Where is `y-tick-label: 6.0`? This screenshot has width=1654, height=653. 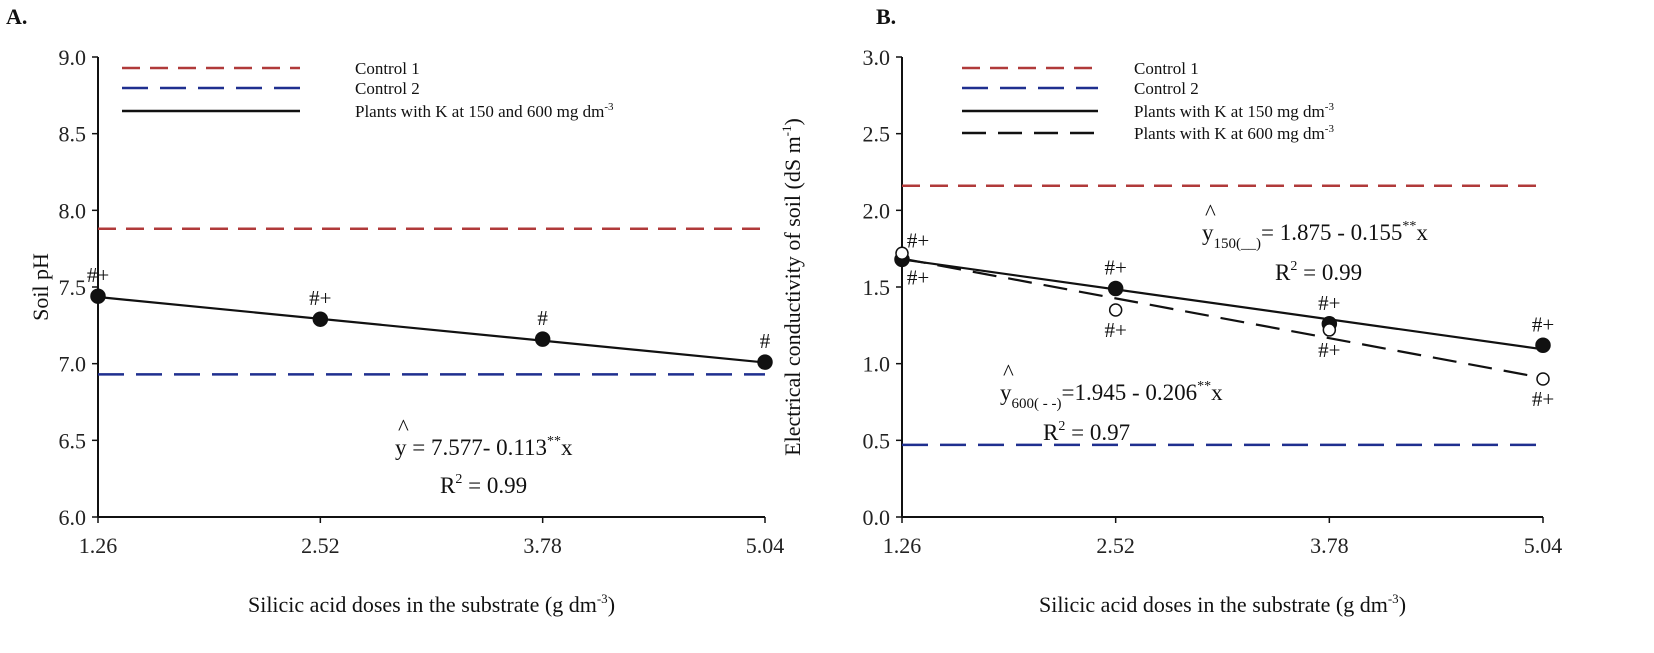
y-tick-label: 6.0 is located at coordinates (73, 517).